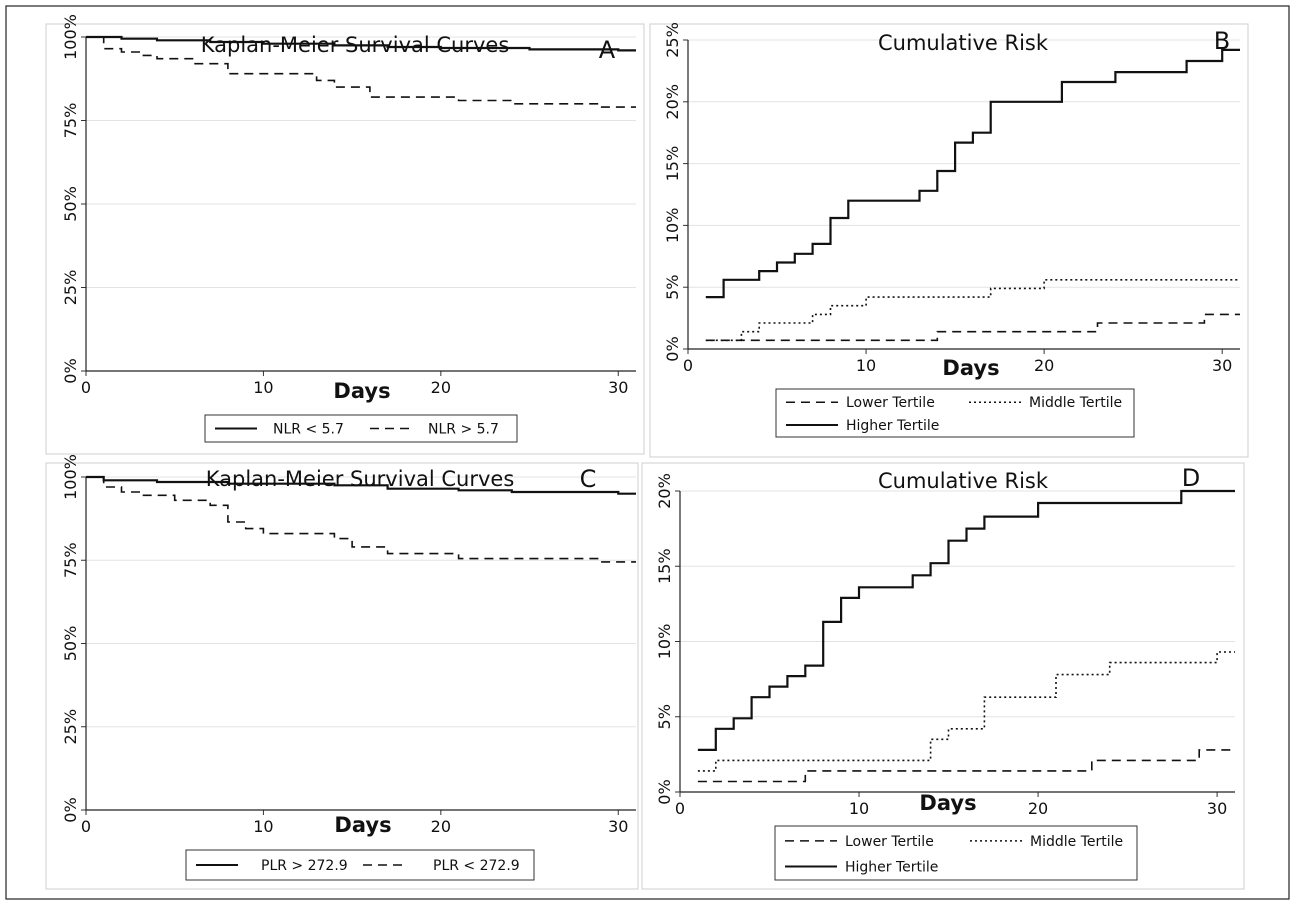 The width and height of the screenshot is (1295, 905). What do you see at coordinates (1191, 478) in the screenshot?
I see `panel-letter: D` at bounding box center [1191, 478].